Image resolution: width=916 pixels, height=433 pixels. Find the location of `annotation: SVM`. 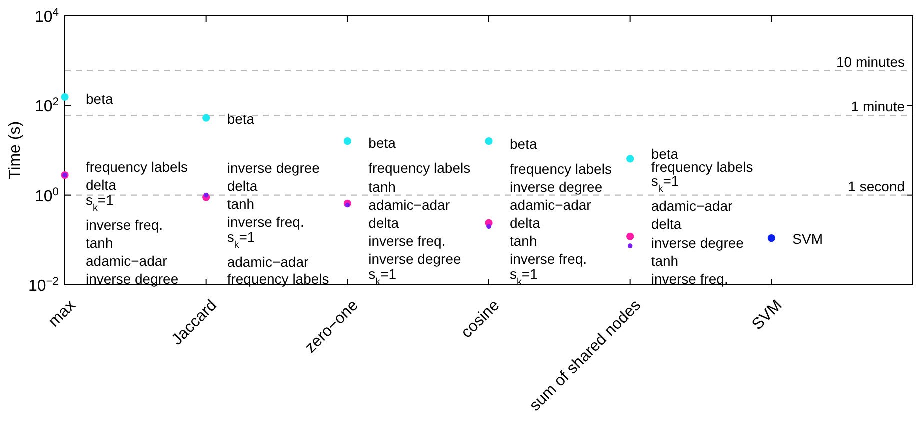

annotation: SVM is located at coordinates (808, 239).